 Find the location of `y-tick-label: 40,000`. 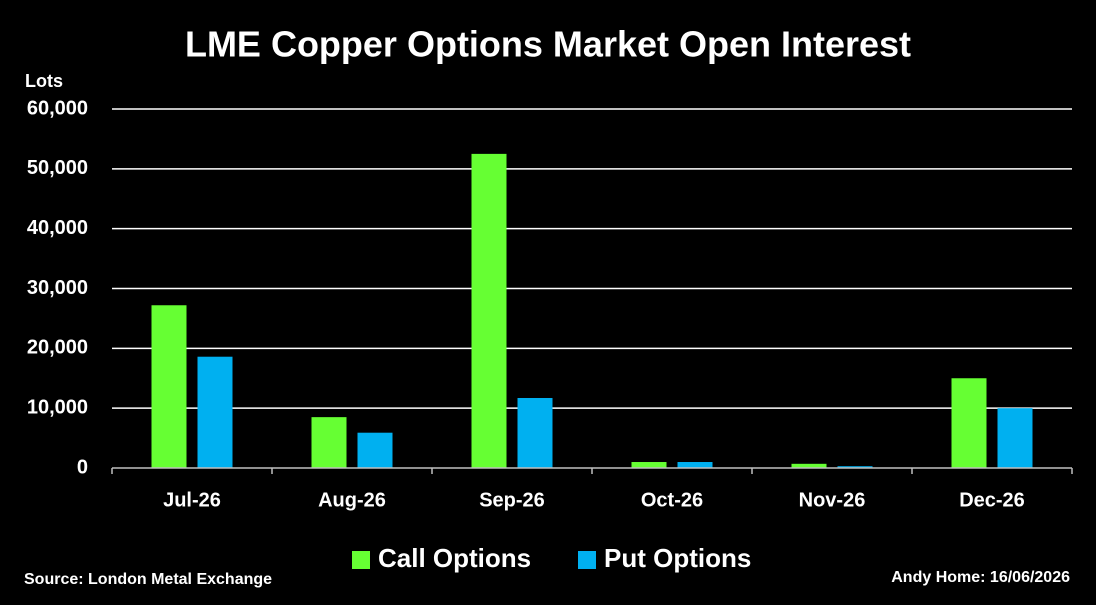

y-tick-label: 40,000 is located at coordinates (57, 228).